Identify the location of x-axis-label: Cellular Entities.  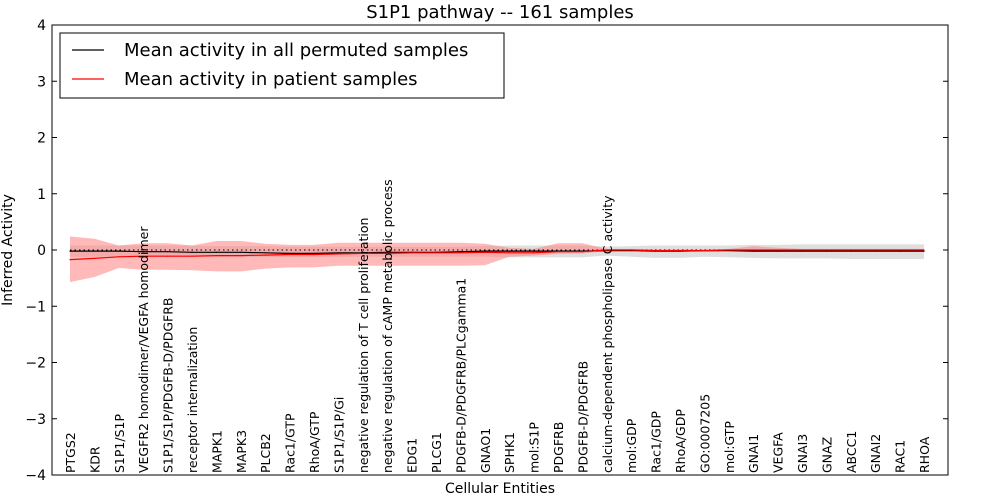
(500, 489).